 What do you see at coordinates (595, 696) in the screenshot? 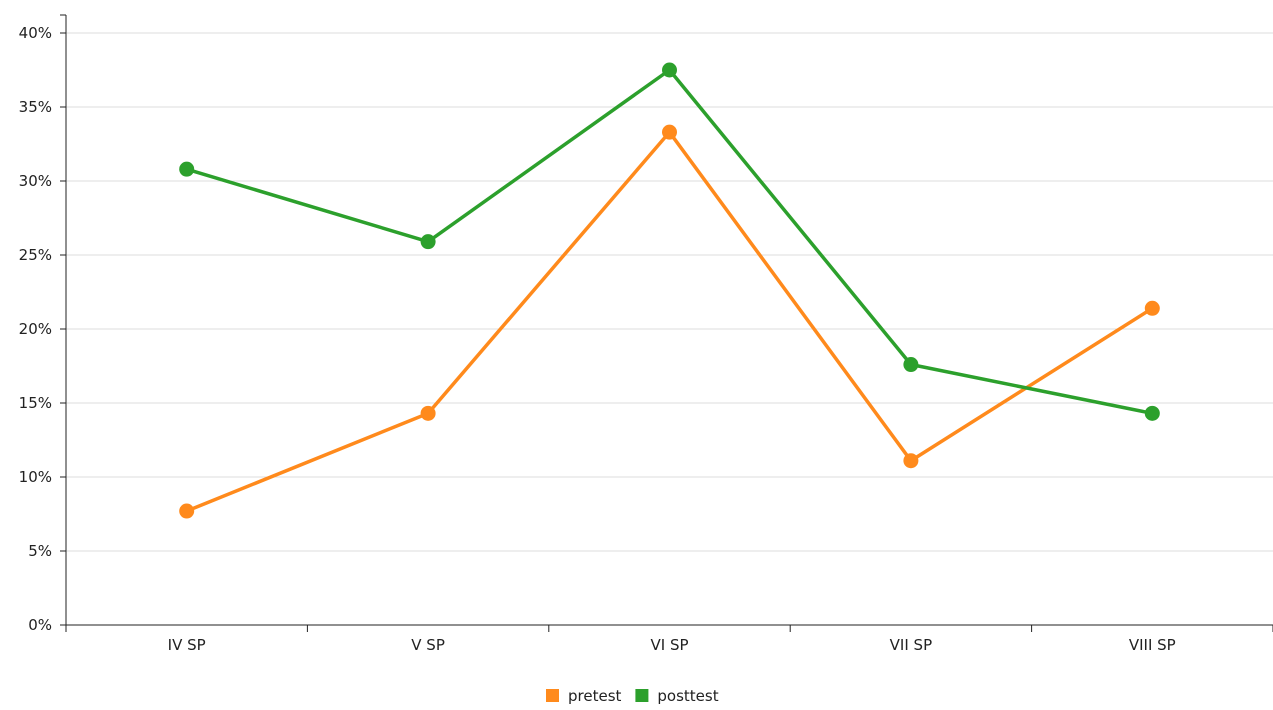
I see `legend-label: pretest` at bounding box center [595, 696].